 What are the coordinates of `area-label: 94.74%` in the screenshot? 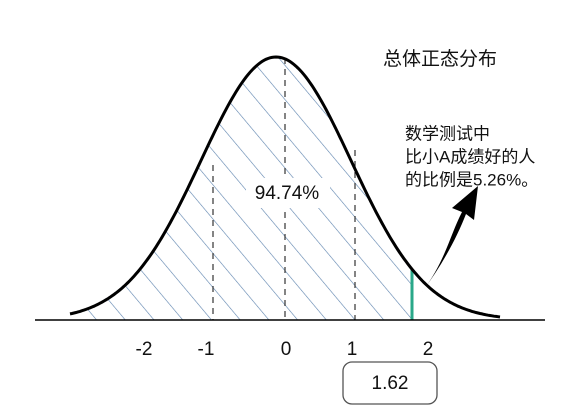 It's located at (287, 193).